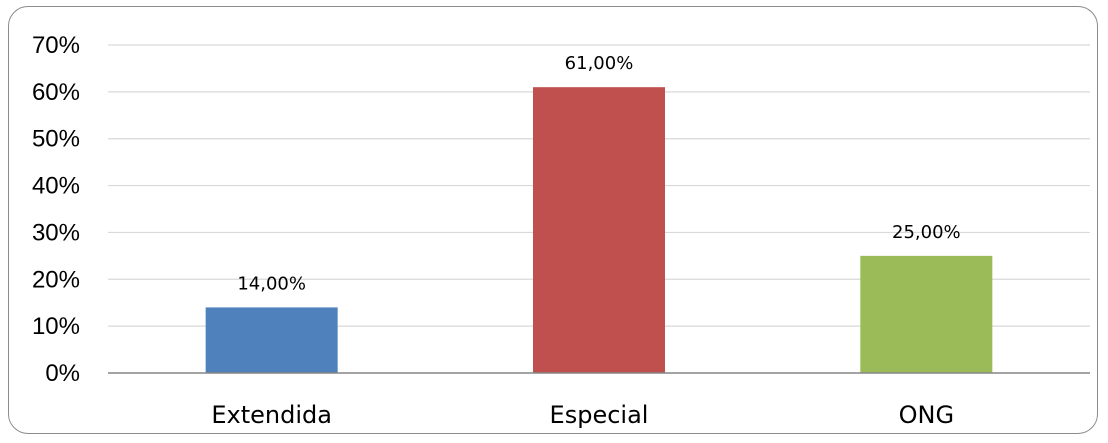 The image size is (1108, 443). I want to click on y-axis-ticks: 0% 10% 20% 30% 40% 50% 60% 70%, so click(56, 209).